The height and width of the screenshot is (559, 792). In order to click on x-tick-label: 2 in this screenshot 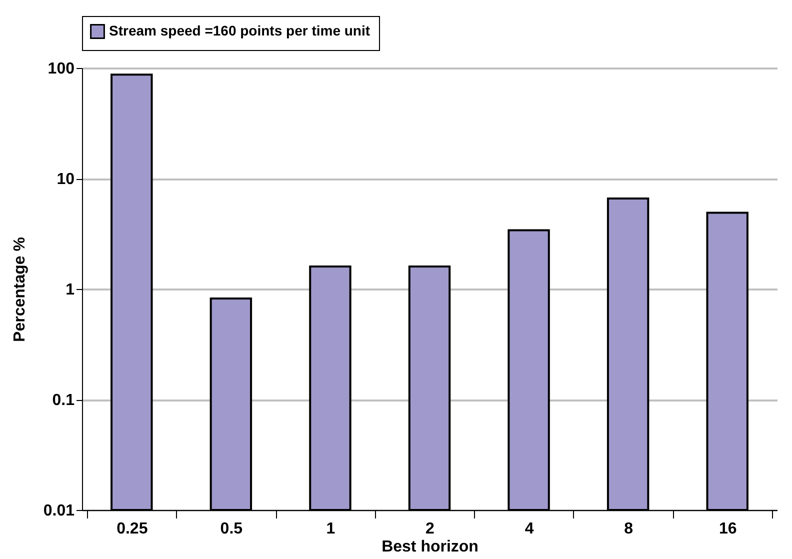, I will do `click(430, 529)`.